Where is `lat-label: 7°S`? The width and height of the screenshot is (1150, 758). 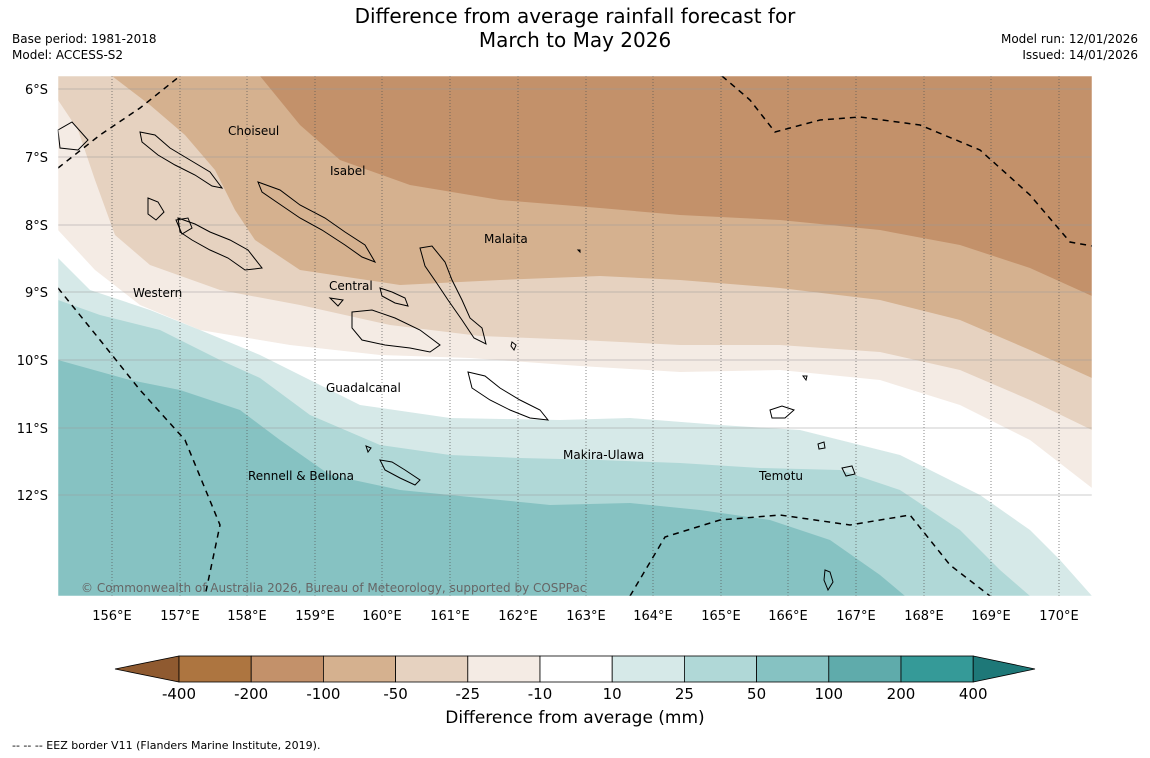 lat-label: 7°S is located at coordinates (36, 158).